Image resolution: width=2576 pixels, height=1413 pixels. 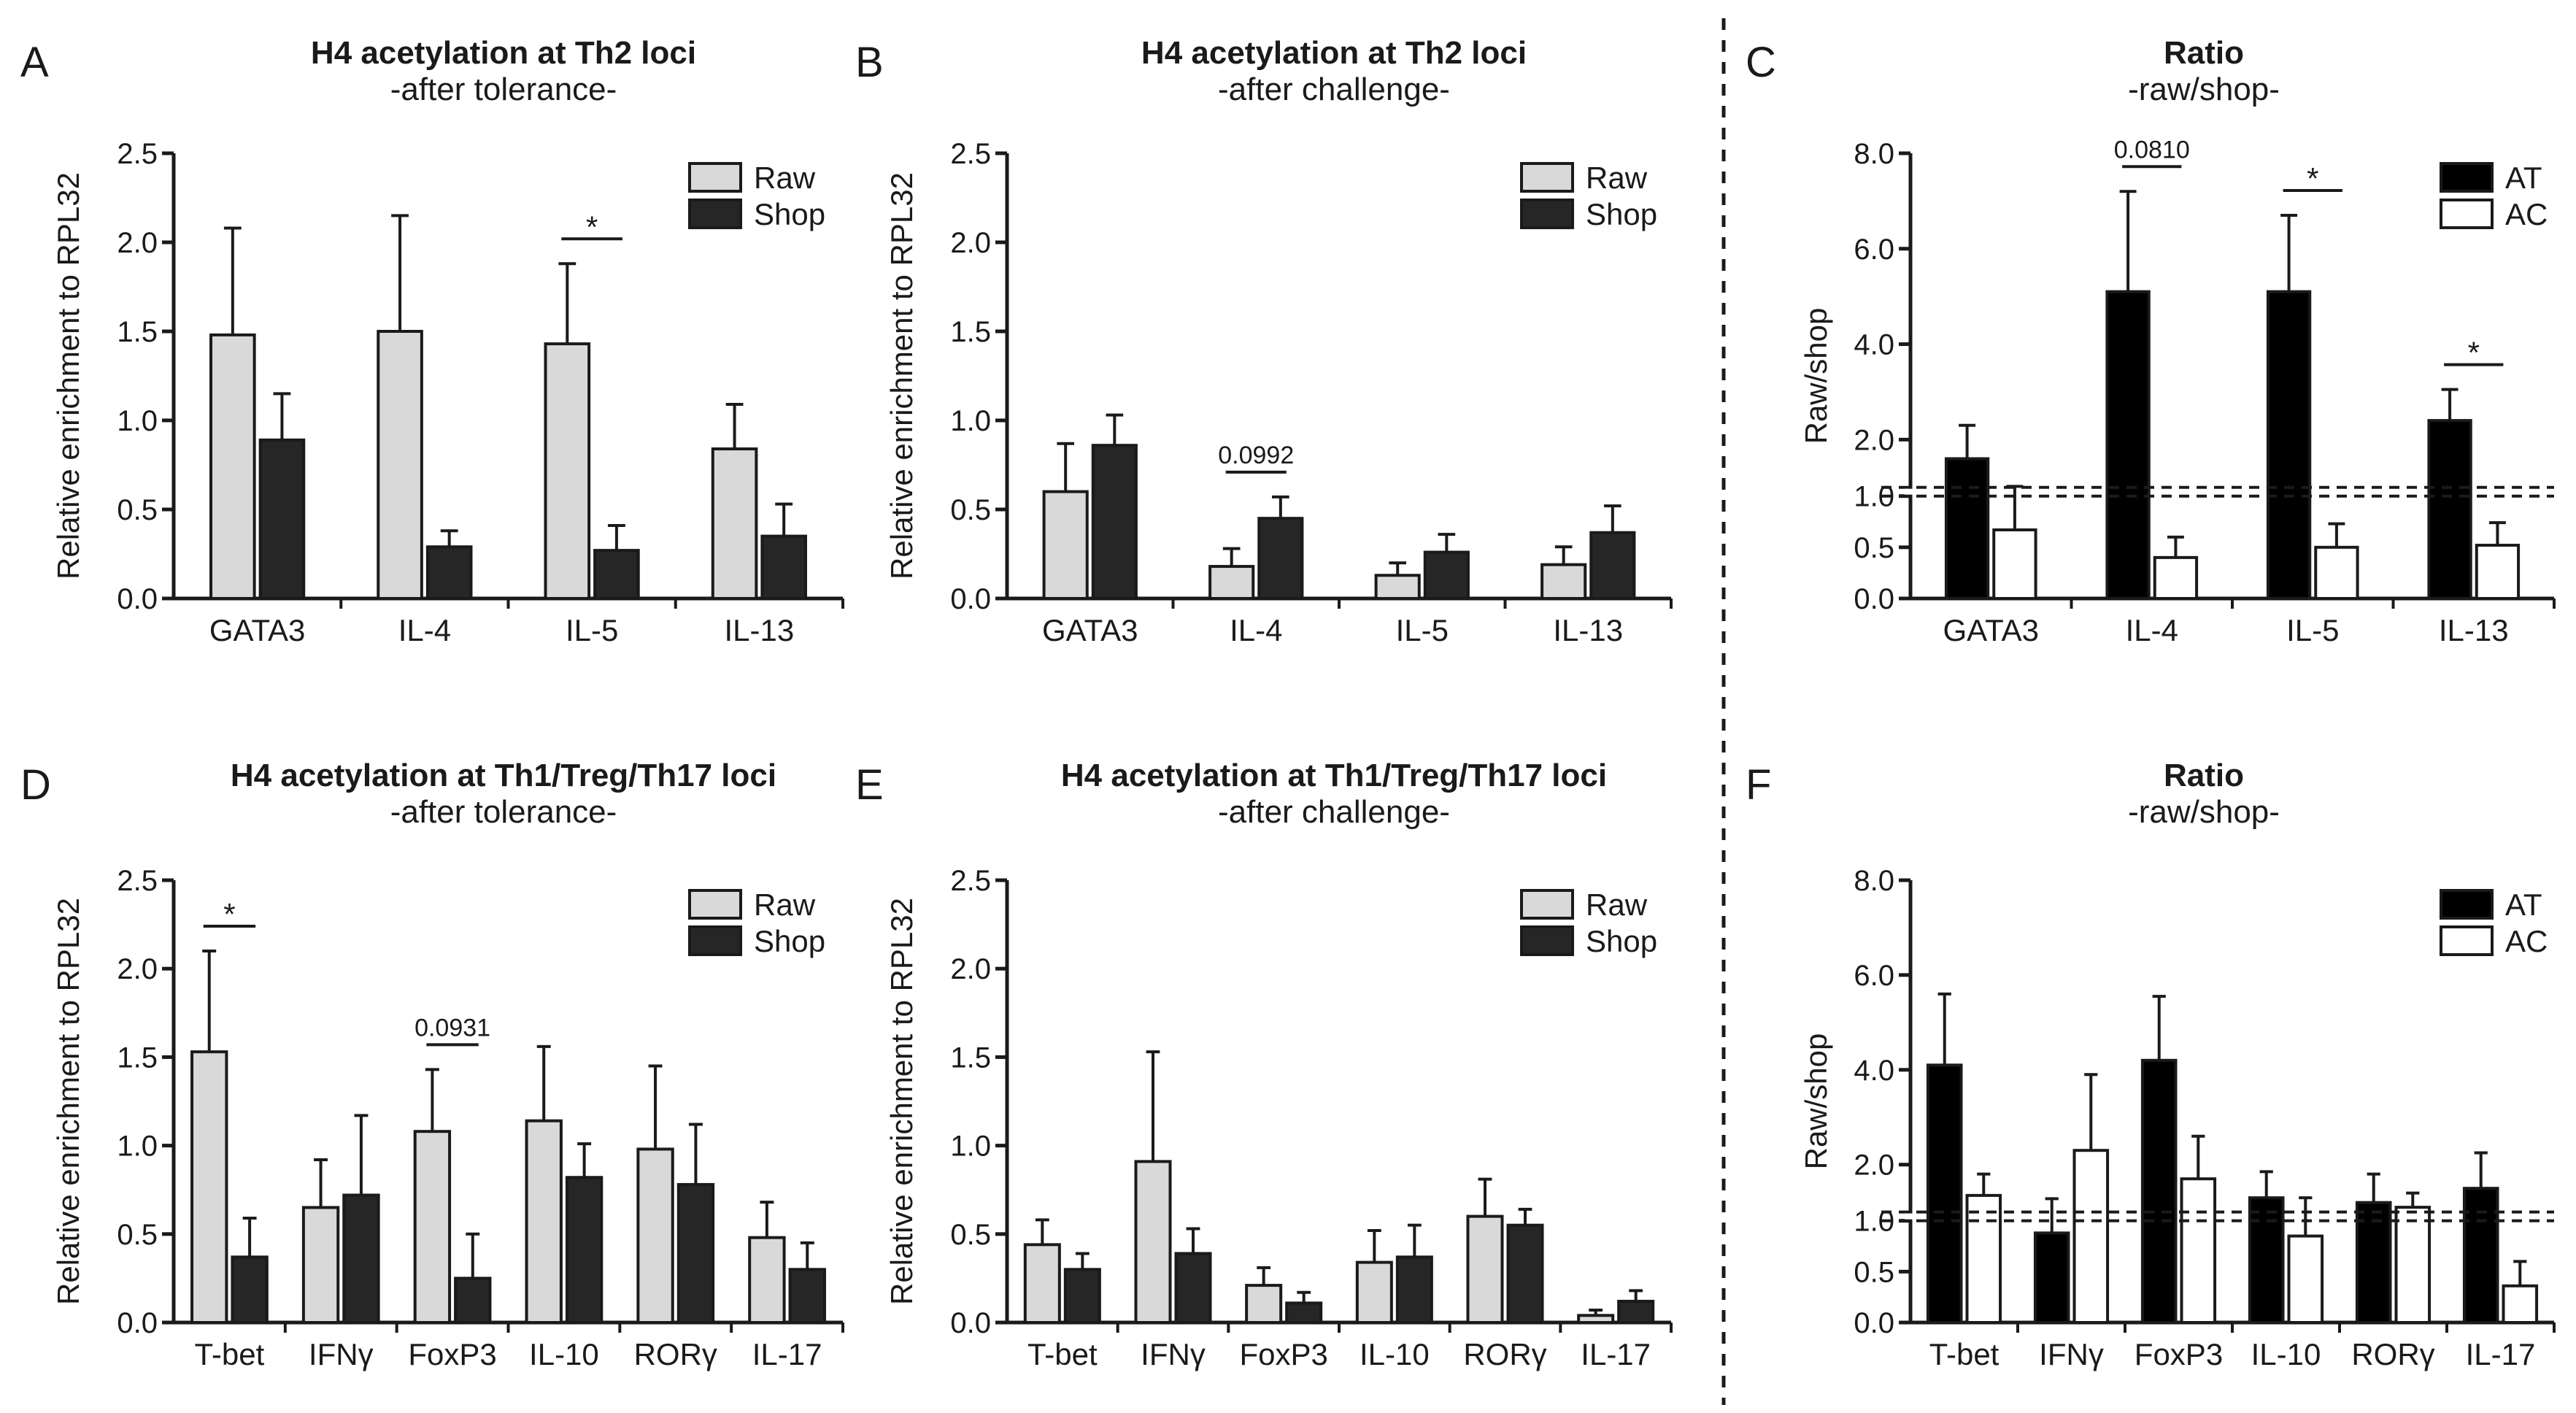 I want to click on legend-swatch-at, so click(x=2467, y=178).